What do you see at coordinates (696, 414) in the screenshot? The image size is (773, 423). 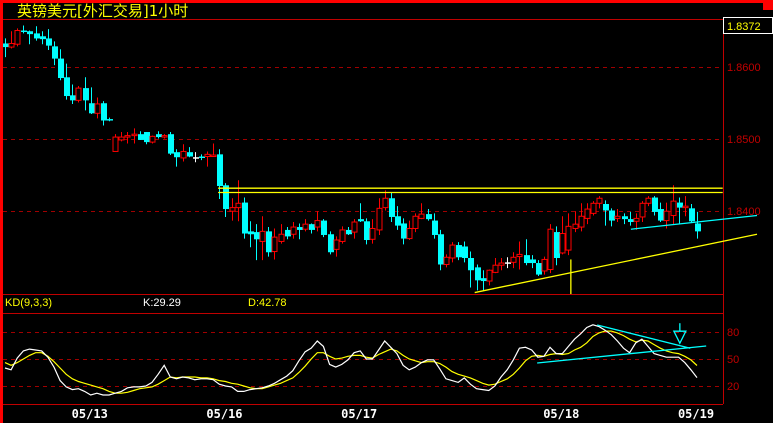 I see `date-tick-label: 05/19` at bounding box center [696, 414].